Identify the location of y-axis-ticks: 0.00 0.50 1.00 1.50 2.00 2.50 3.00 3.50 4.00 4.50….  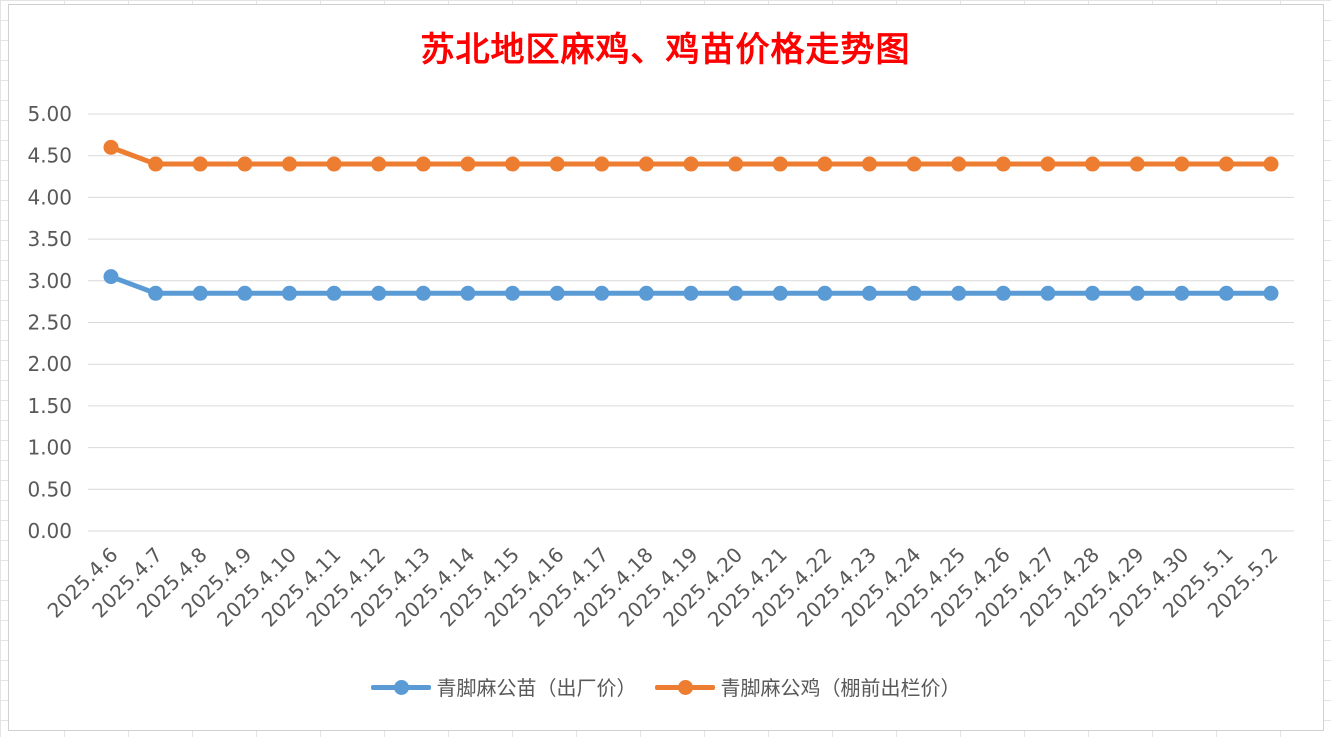
(49, 322).